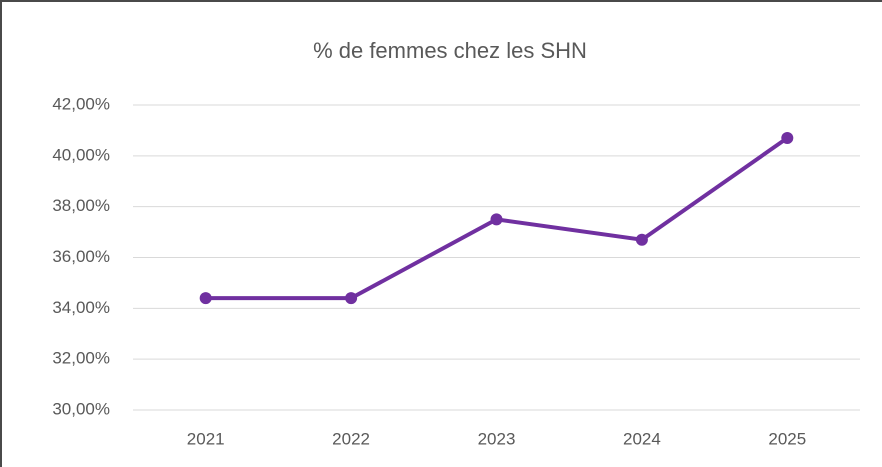 The height and width of the screenshot is (467, 882). Describe the element at coordinates (81, 103) in the screenshot. I see `y-tick-label: 42,00%` at that location.